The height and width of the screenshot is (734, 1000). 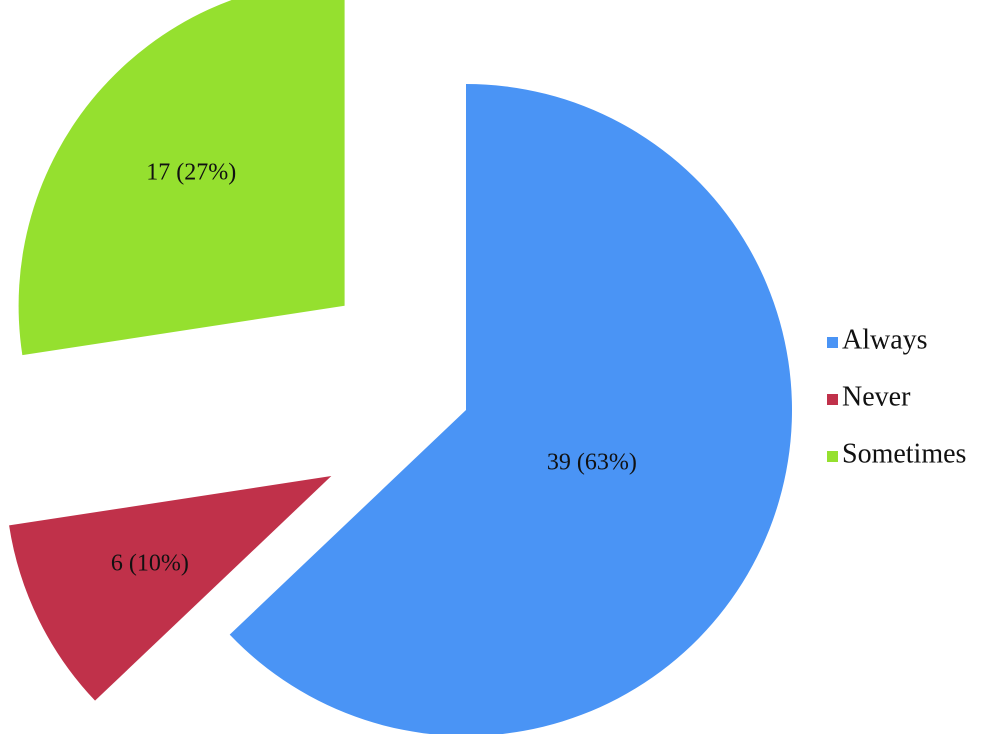 I want to click on value-label: 39 (63%), so click(x=592, y=462).